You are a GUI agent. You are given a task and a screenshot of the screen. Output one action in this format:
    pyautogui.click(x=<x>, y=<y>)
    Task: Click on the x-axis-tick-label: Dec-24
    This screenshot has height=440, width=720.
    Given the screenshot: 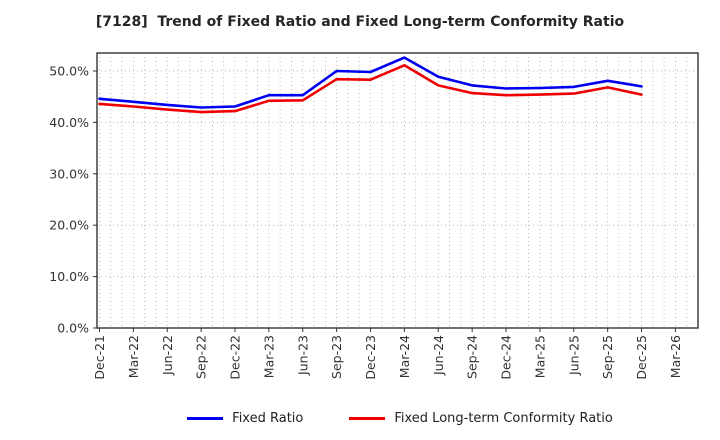 What is the action you would take?
    pyautogui.click(x=506, y=357)
    